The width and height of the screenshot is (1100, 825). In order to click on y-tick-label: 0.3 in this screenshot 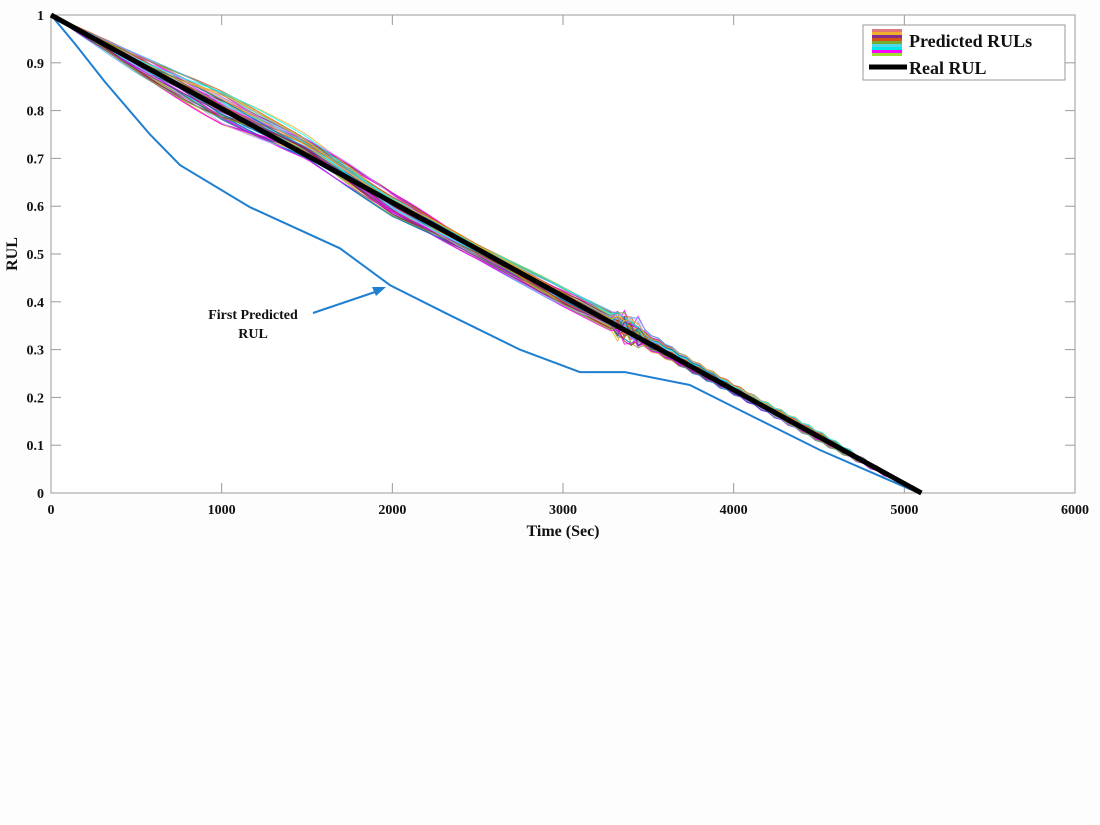, I will do `click(36, 351)`.